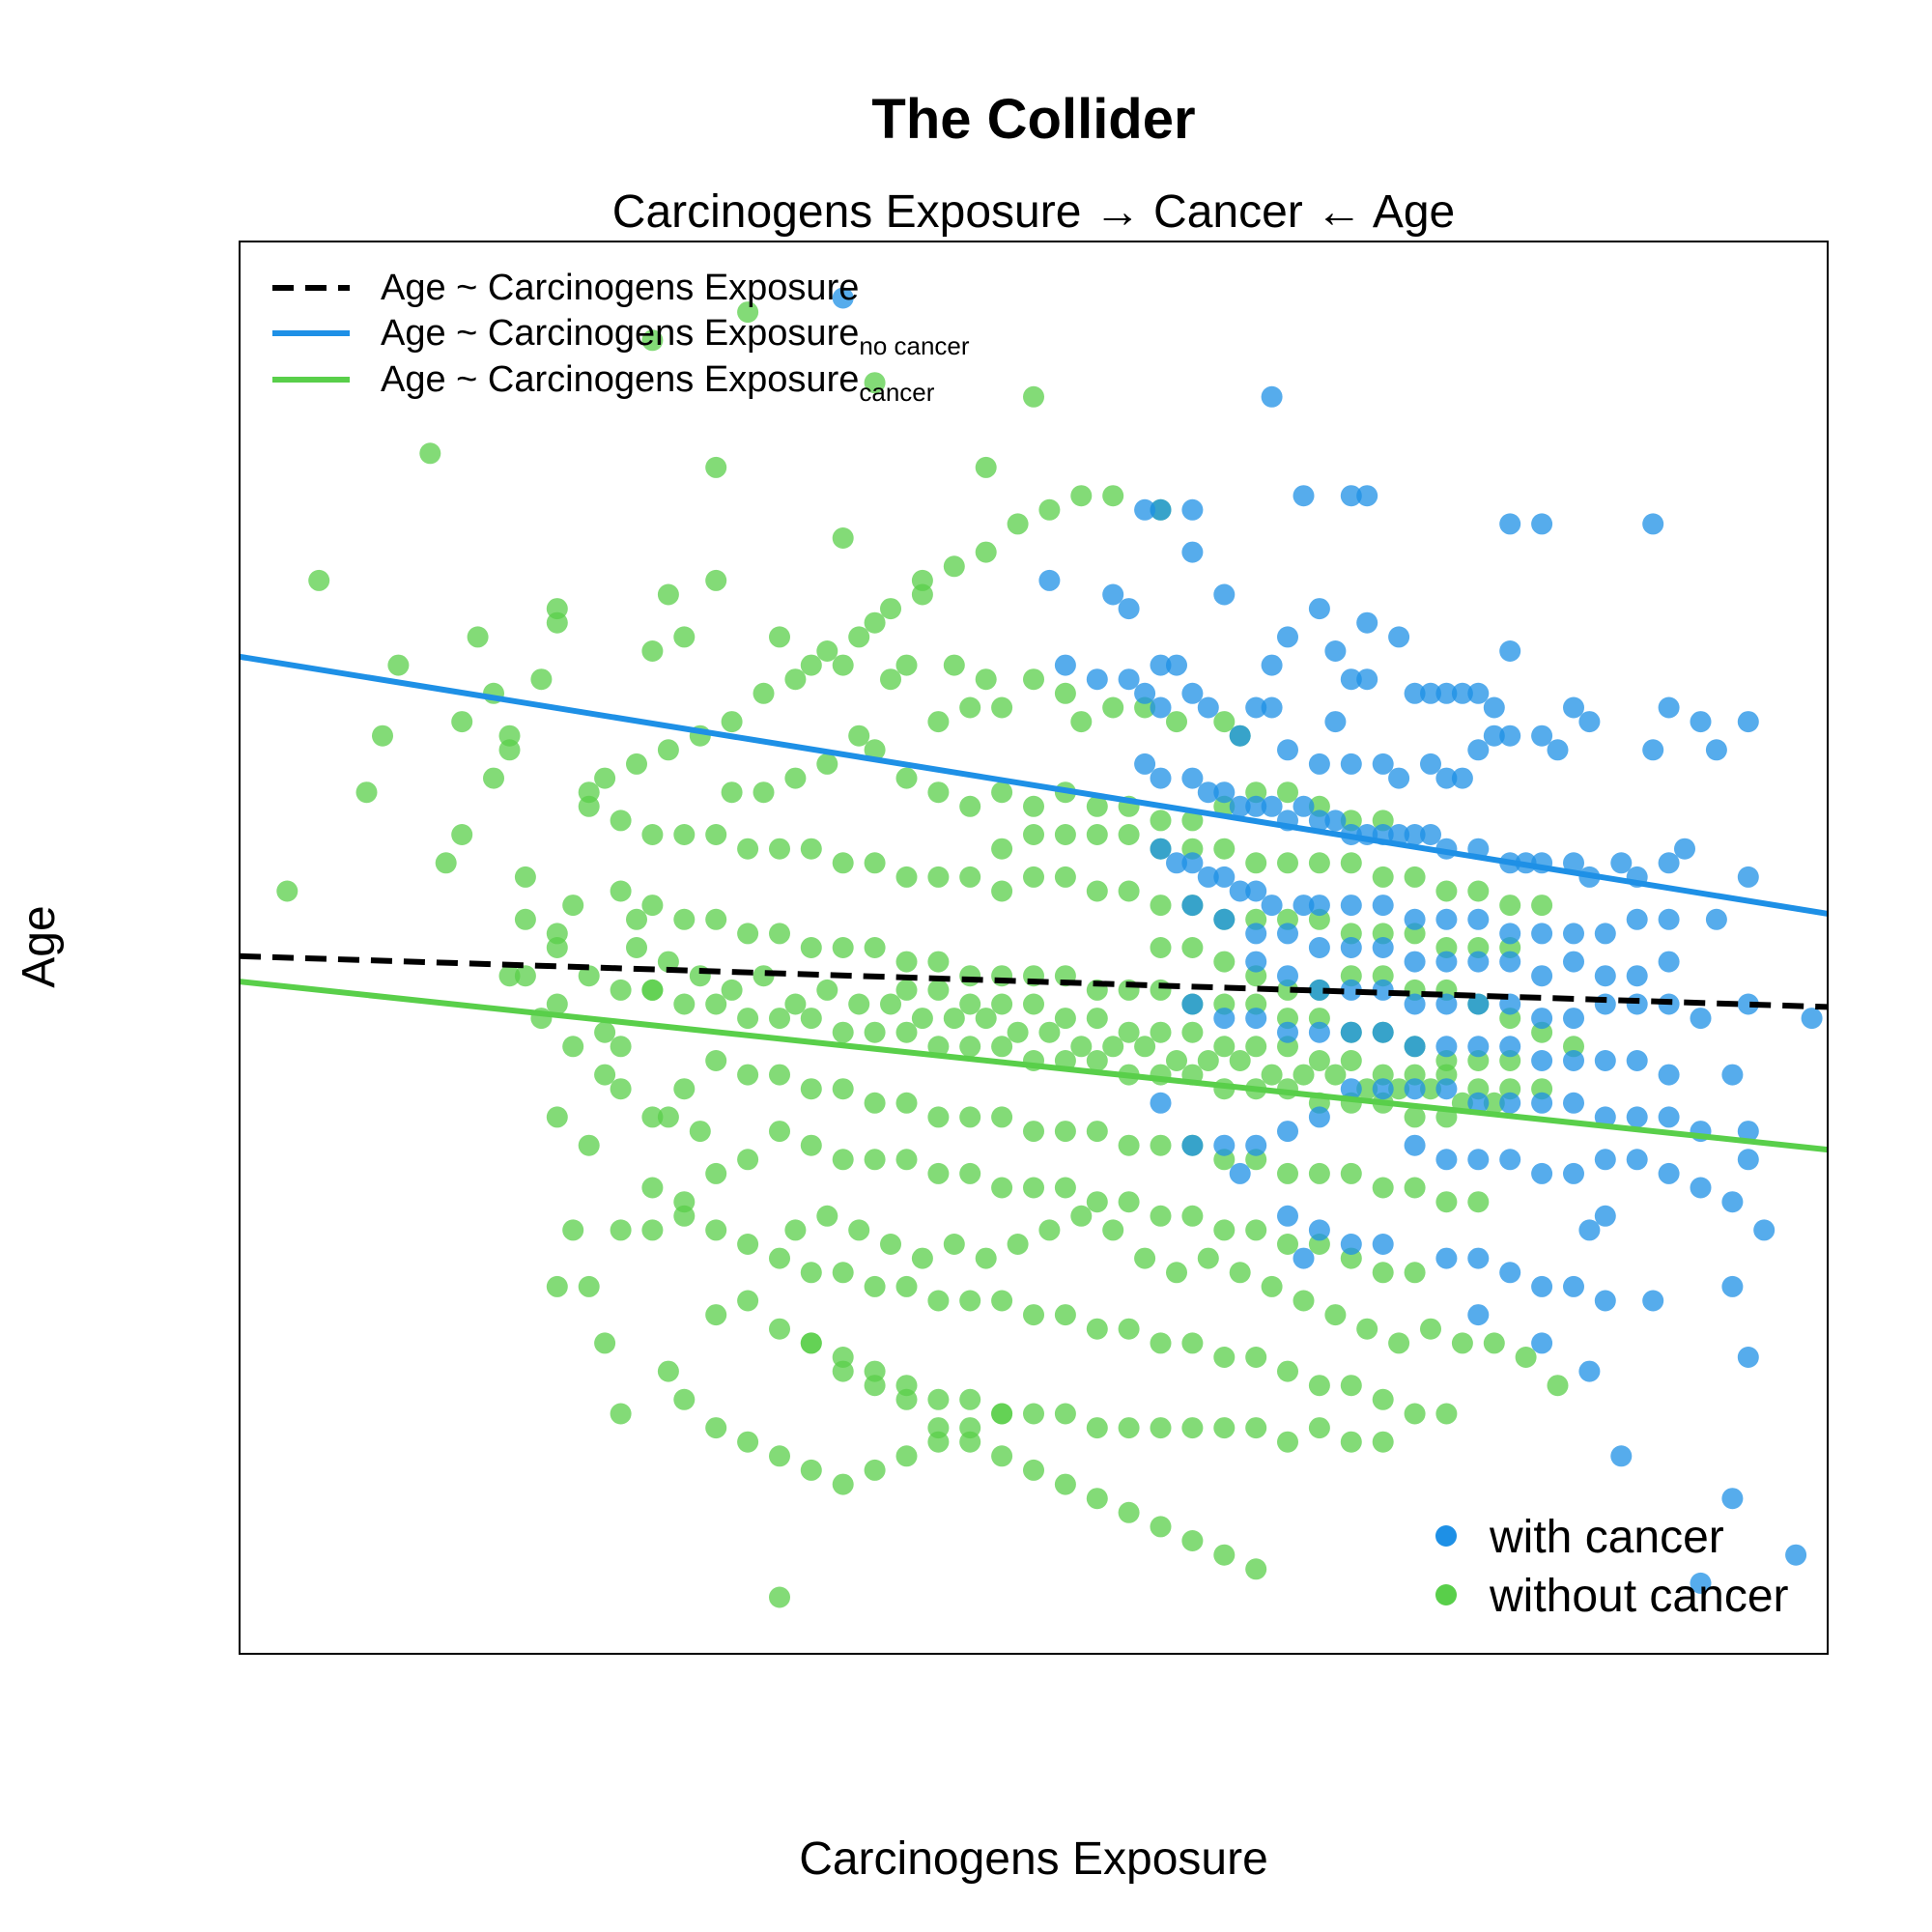 The width and height of the screenshot is (1932, 1932). Describe the element at coordinates (620, 288) in the screenshot. I see `legend-label-overall: Age ~ Carcinogens Exposure` at that location.